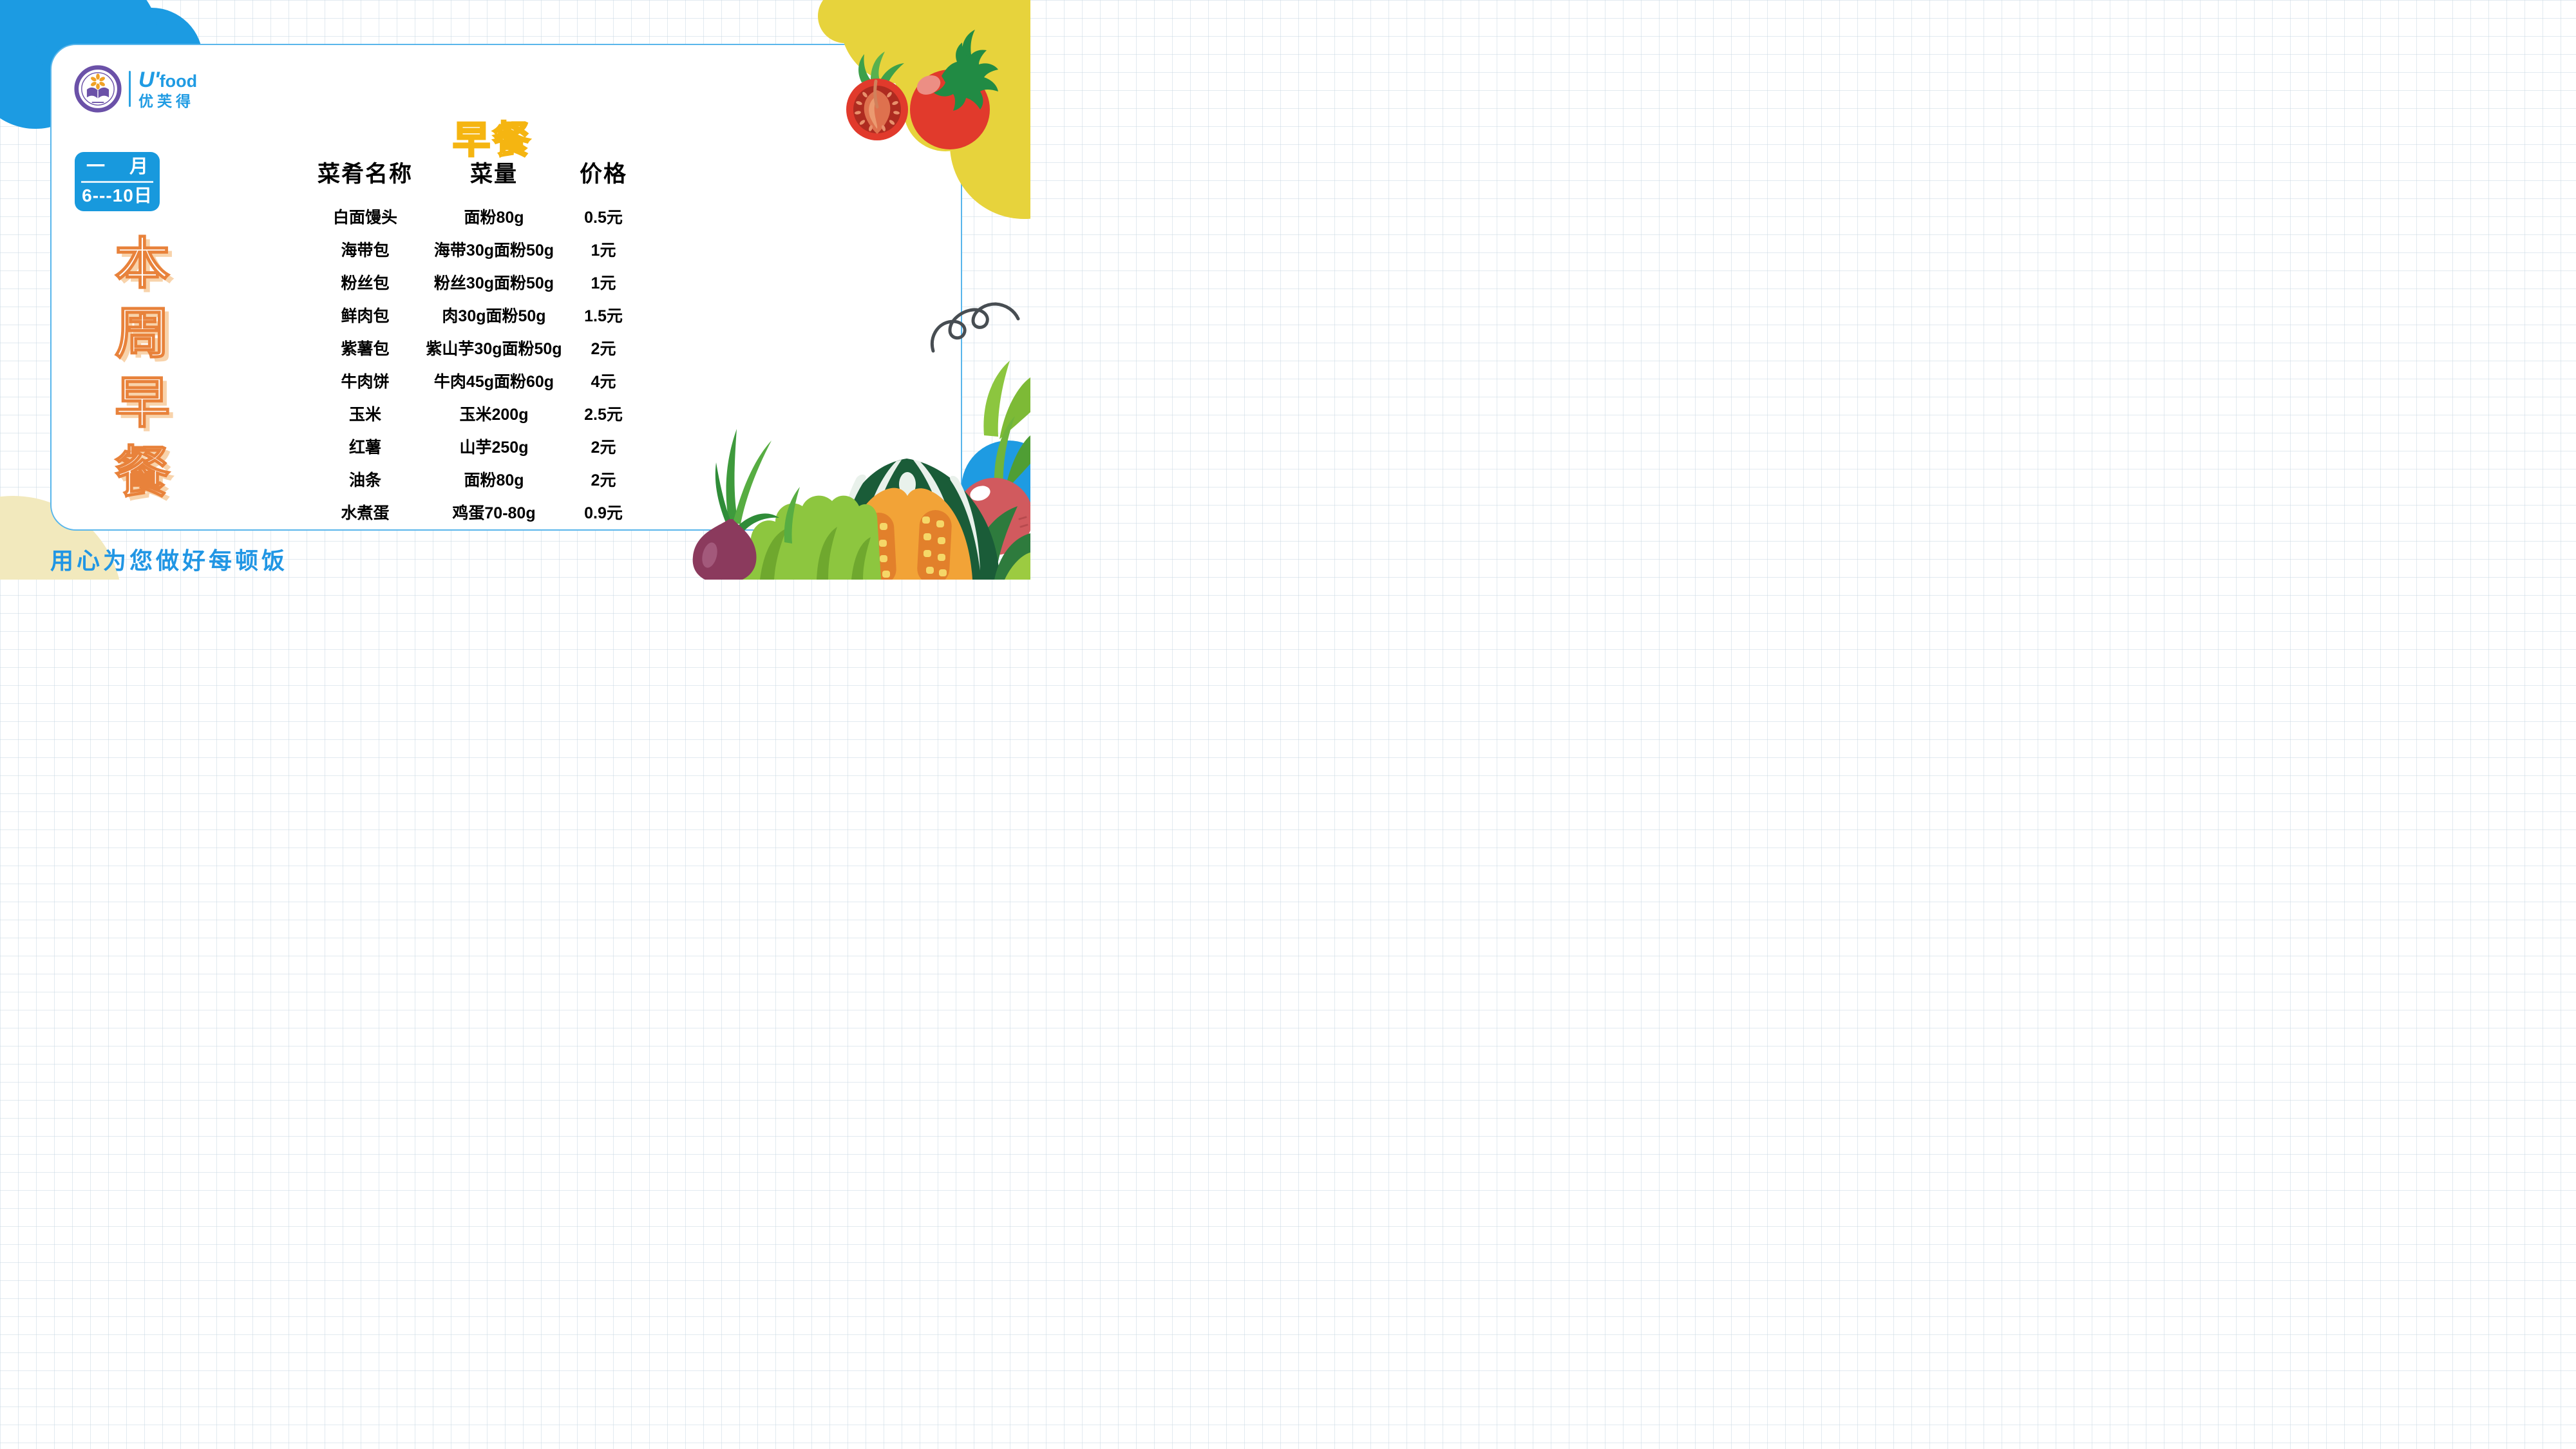  Describe the element at coordinates (492, 140) in the screenshot. I see `menu-title: 早餐` at that location.